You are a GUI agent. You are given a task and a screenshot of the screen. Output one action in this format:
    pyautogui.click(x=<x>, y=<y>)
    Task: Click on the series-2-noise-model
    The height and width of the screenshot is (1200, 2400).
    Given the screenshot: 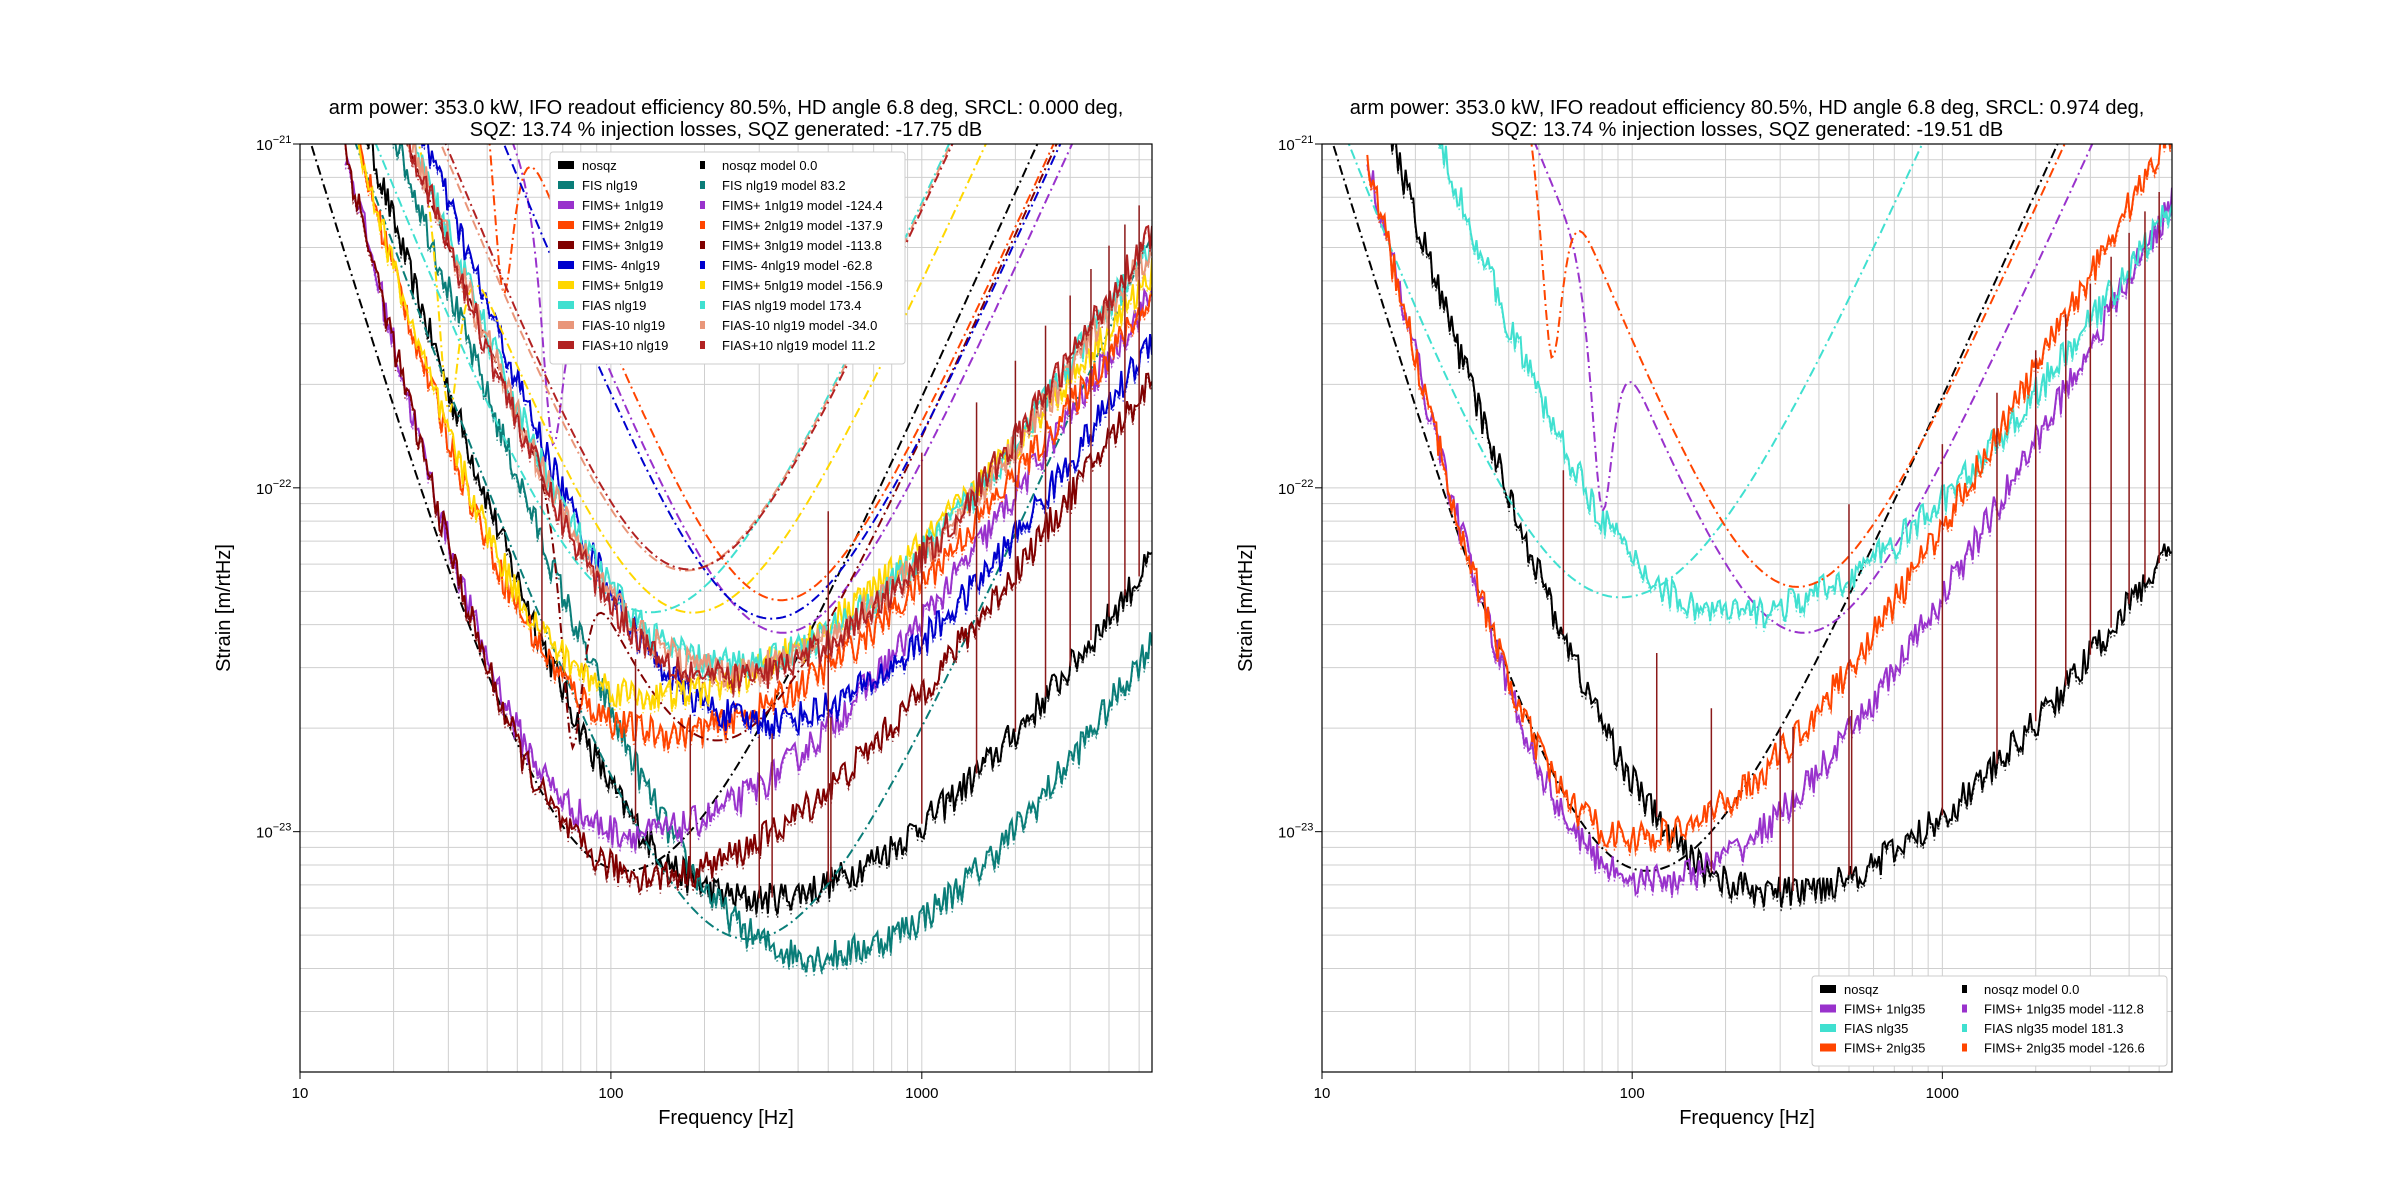 What is the action you would take?
    pyautogui.click(x=1804, y=388)
    